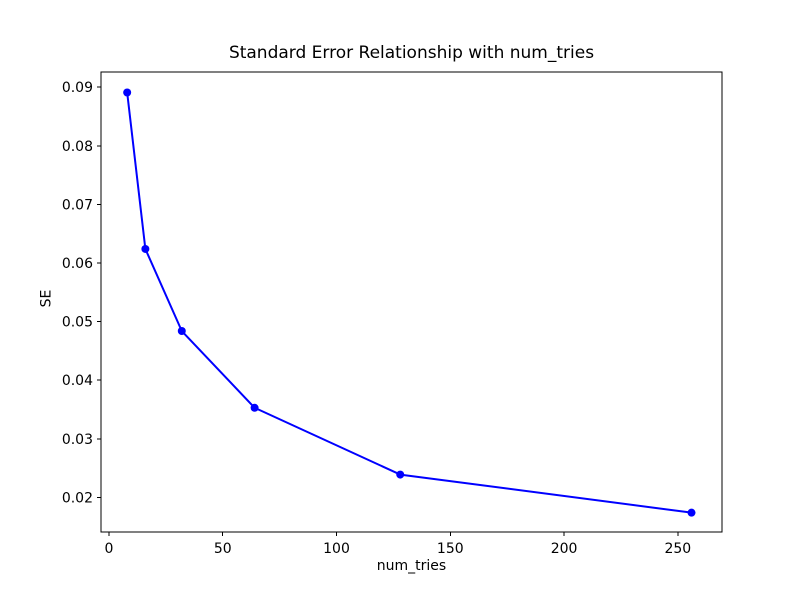 The width and height of the screenshot is (800, 600). What do you see at coordinates (77, 323) in the screenshot?
I see `y-tick-label: 0.05` at bounding box center [77, 323].